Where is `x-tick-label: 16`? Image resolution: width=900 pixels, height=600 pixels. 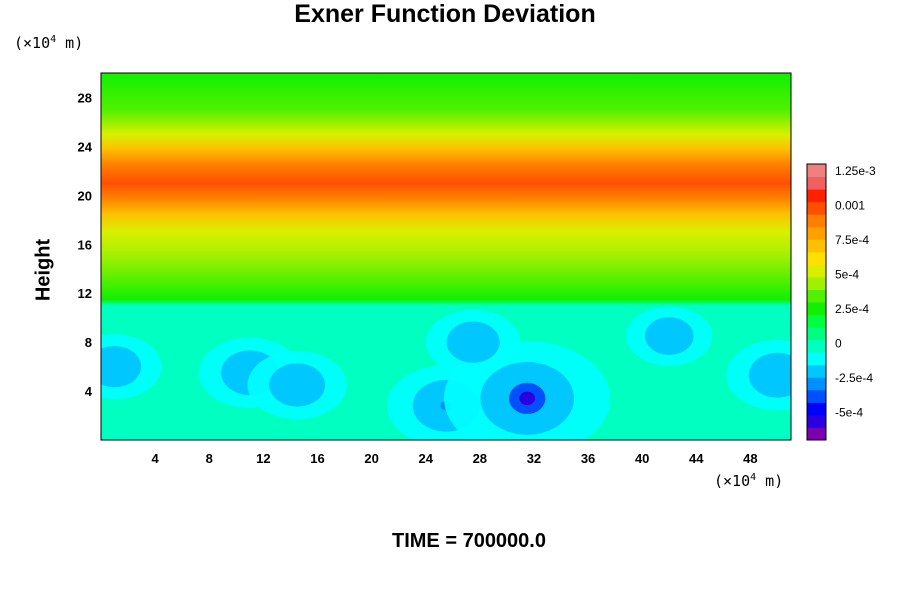 x-tick-label: 16 is located at coordinates (317, 458).